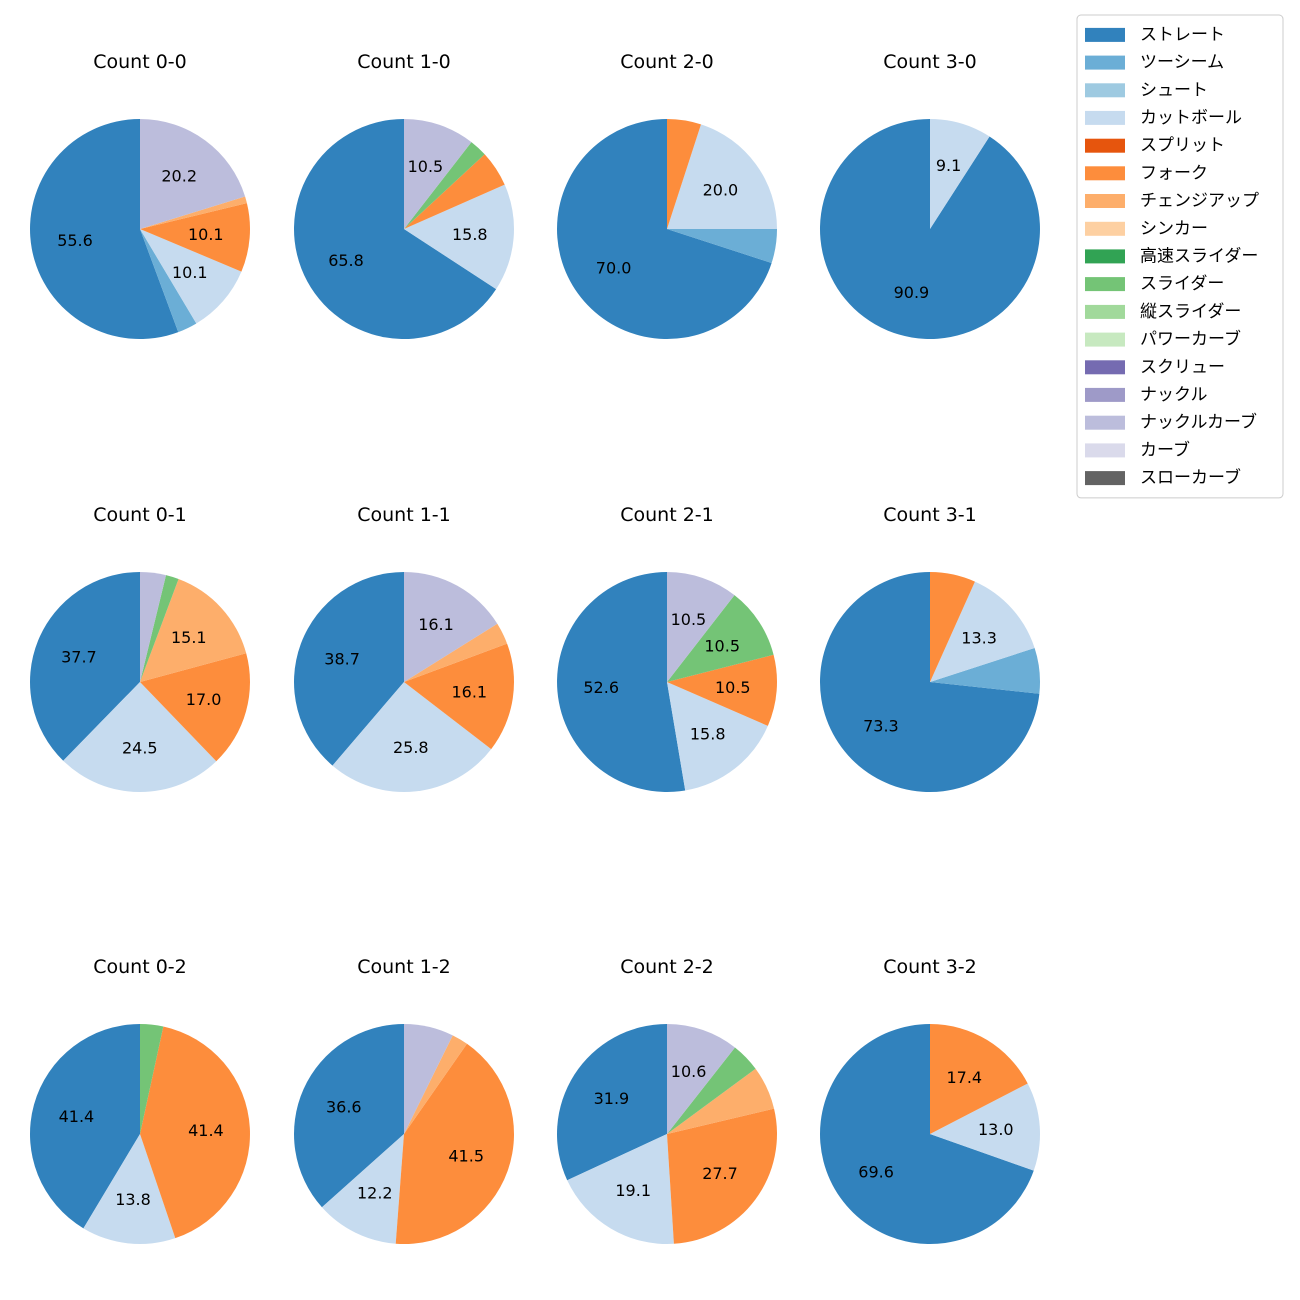 Image resolution: width=1300 pixels, height=1300 pixels. What do you see at coordinates (1198, 422) in the screenshot?
I see `legend-label: ナックルカーブ` at bounding box center [1198, 422].